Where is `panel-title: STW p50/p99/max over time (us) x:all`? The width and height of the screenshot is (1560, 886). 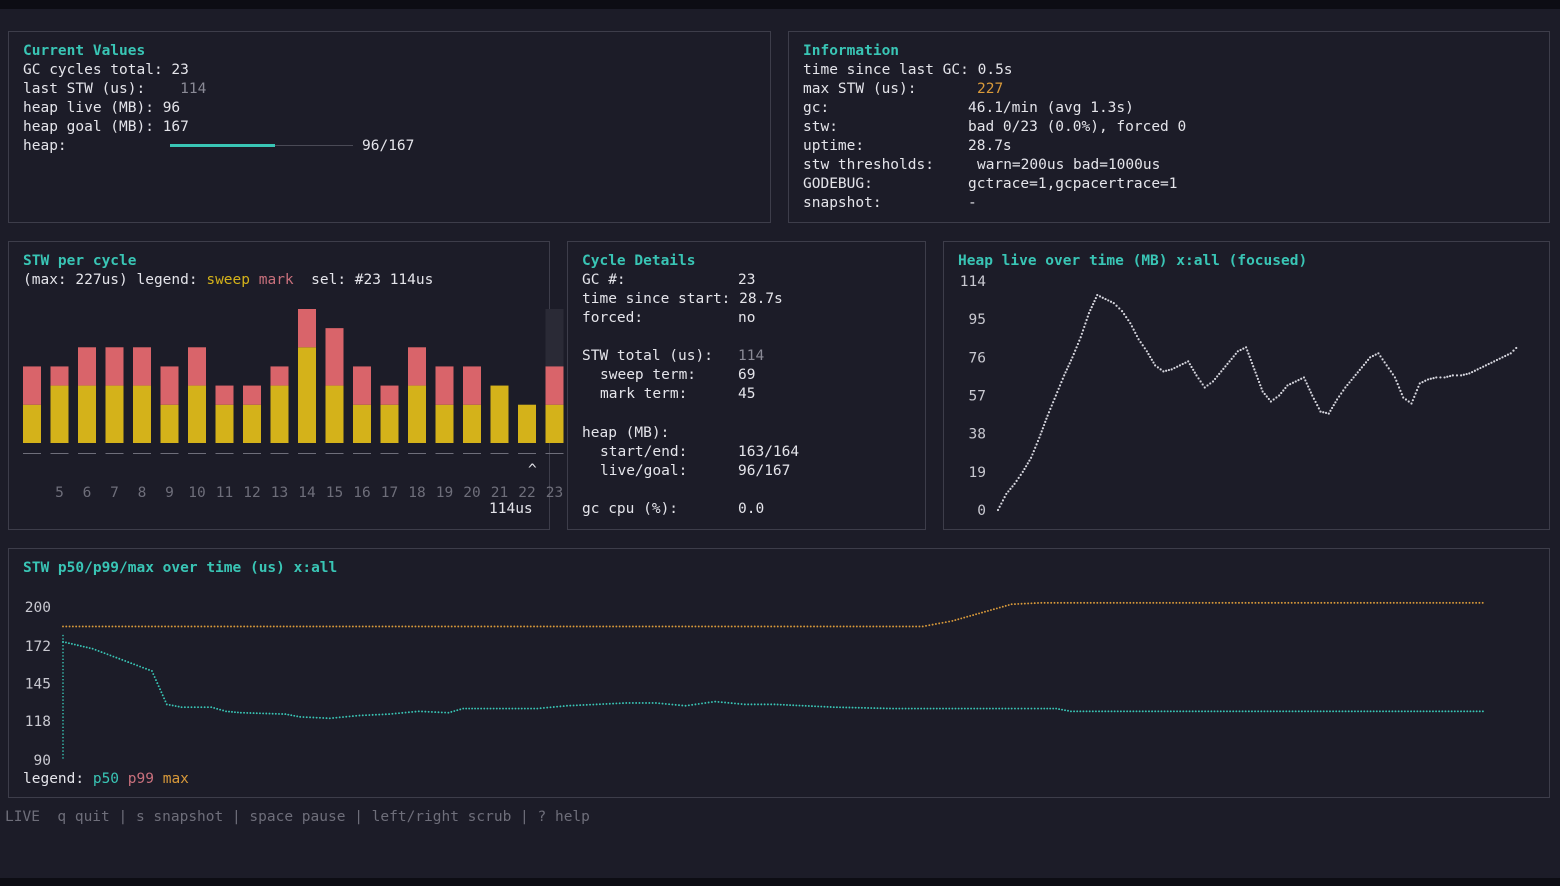 panel-title: STW p50/p99/max over time (us) x:all is located at coordinates (180, 568).